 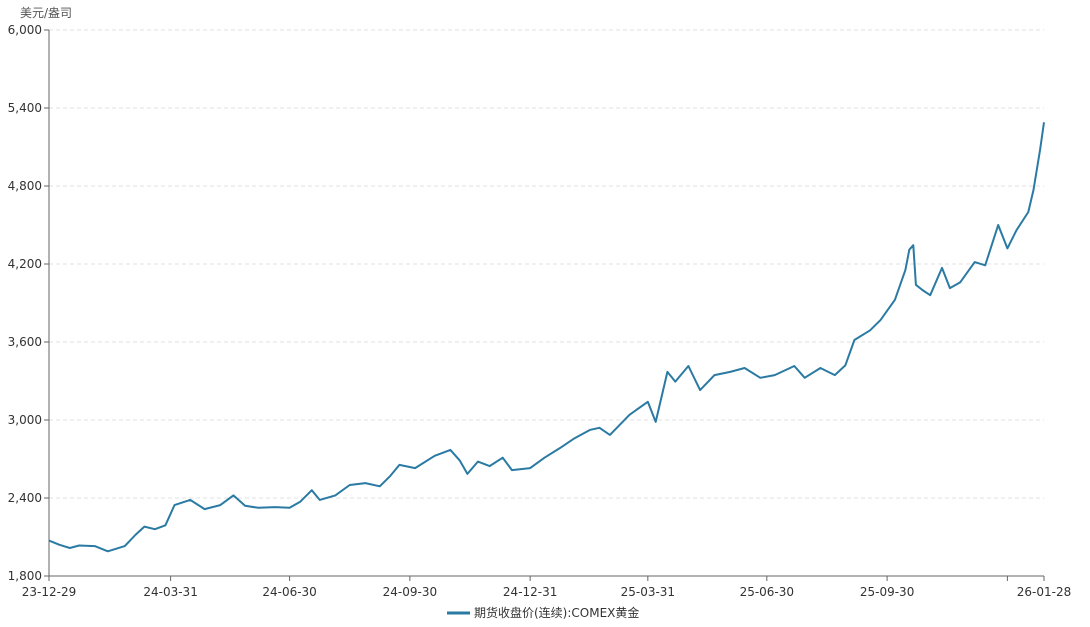 I want to click on y-tick-label: 1,800, so click(x=25, y=576).